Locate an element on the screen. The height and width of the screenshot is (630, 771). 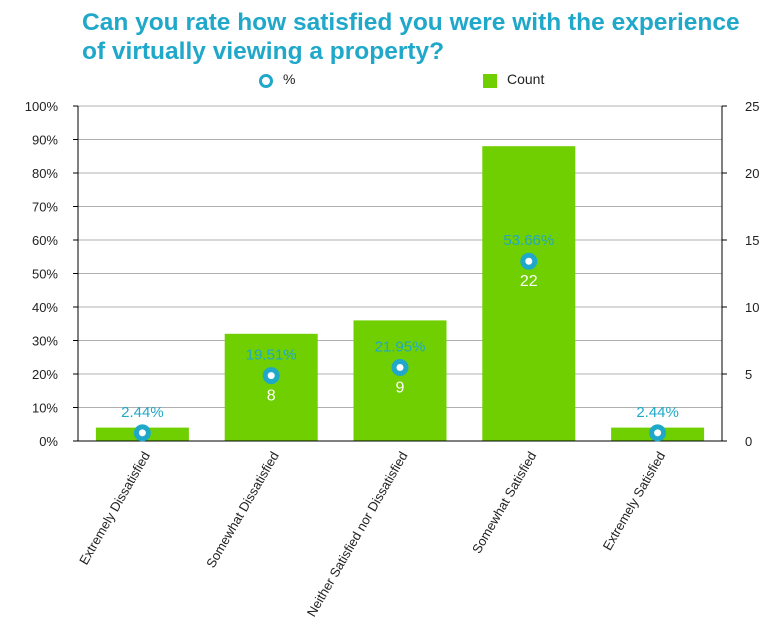
legend-percent-marker is located at coordinates (266, 81).